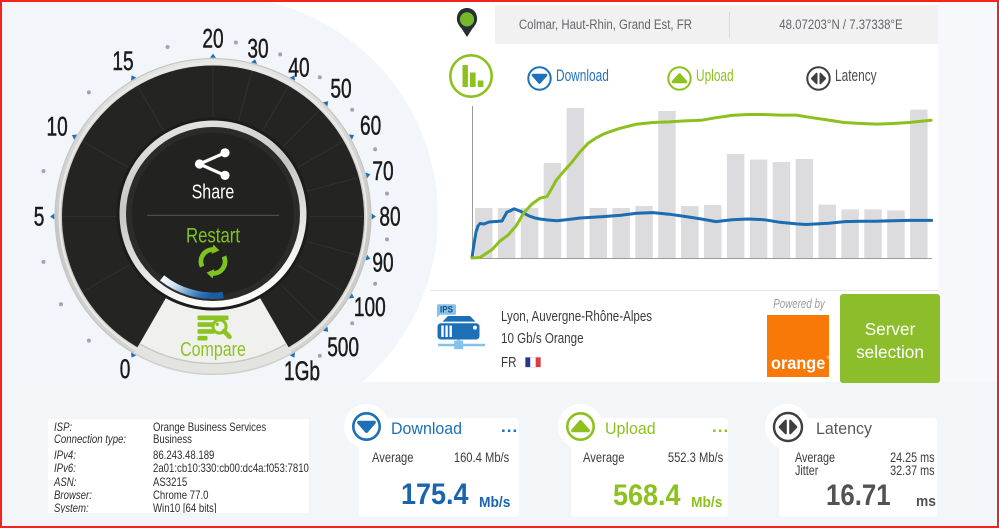  What do you see at coordinates (446, 309) in the screenshot?
I see `svg-text: IPS` at bounding box center [446, 309].